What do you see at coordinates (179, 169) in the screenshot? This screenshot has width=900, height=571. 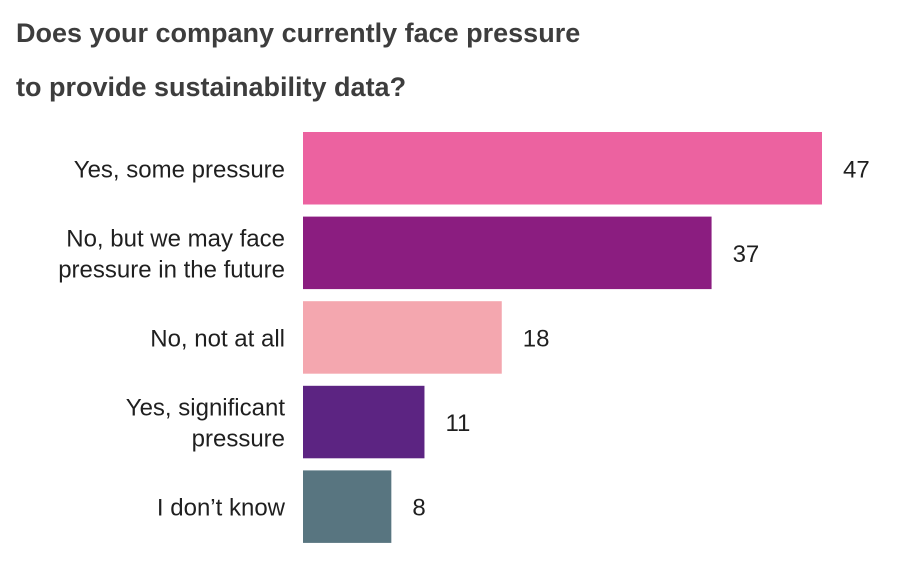 I see `category-label-0-0: Yes, some pressure` at bounding box center [179, 169].